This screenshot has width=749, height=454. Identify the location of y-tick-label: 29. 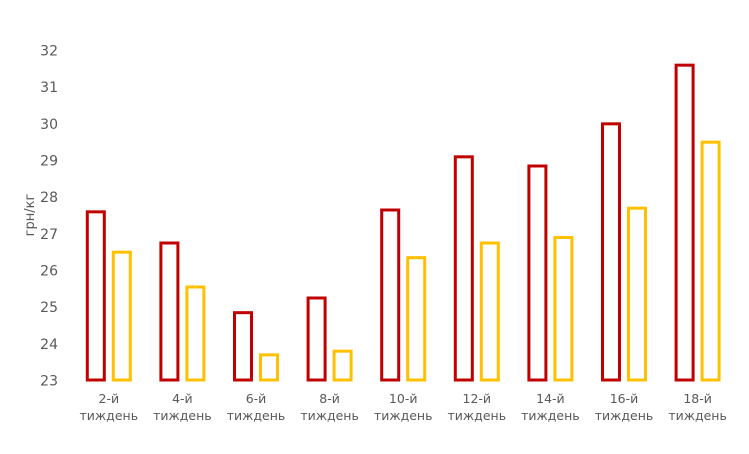
(49, 162).